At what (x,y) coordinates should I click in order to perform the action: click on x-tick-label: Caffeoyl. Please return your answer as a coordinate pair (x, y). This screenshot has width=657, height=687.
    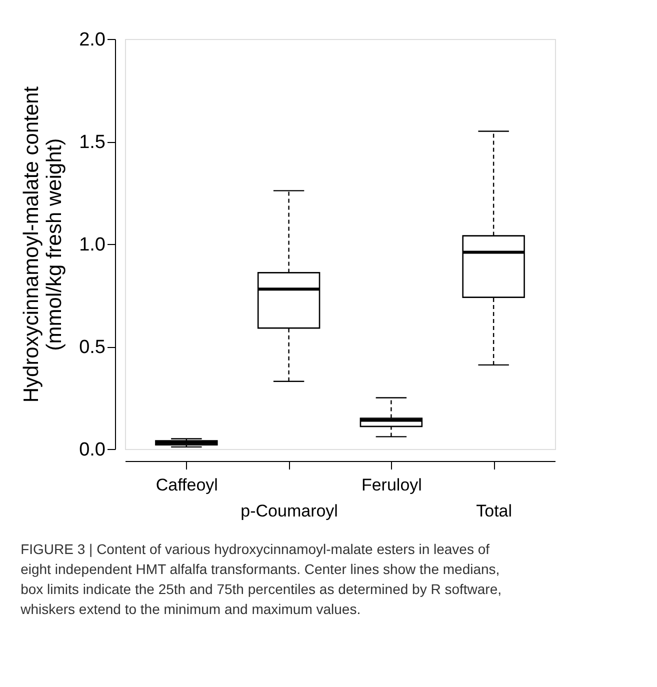
    Looking at the image, I should click on (187, 485).